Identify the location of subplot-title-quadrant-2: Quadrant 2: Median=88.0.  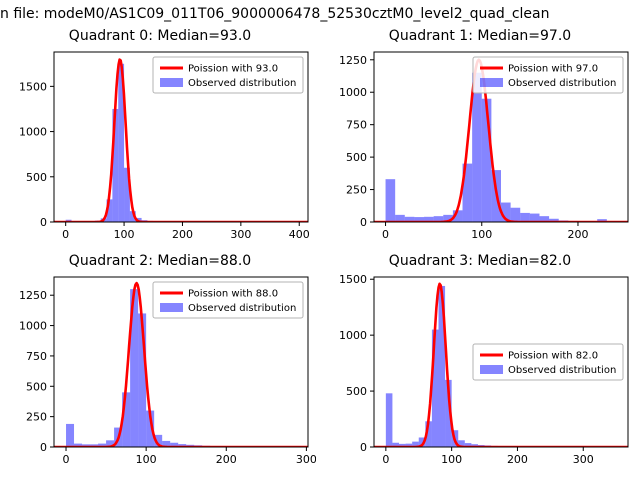
(160, 261).